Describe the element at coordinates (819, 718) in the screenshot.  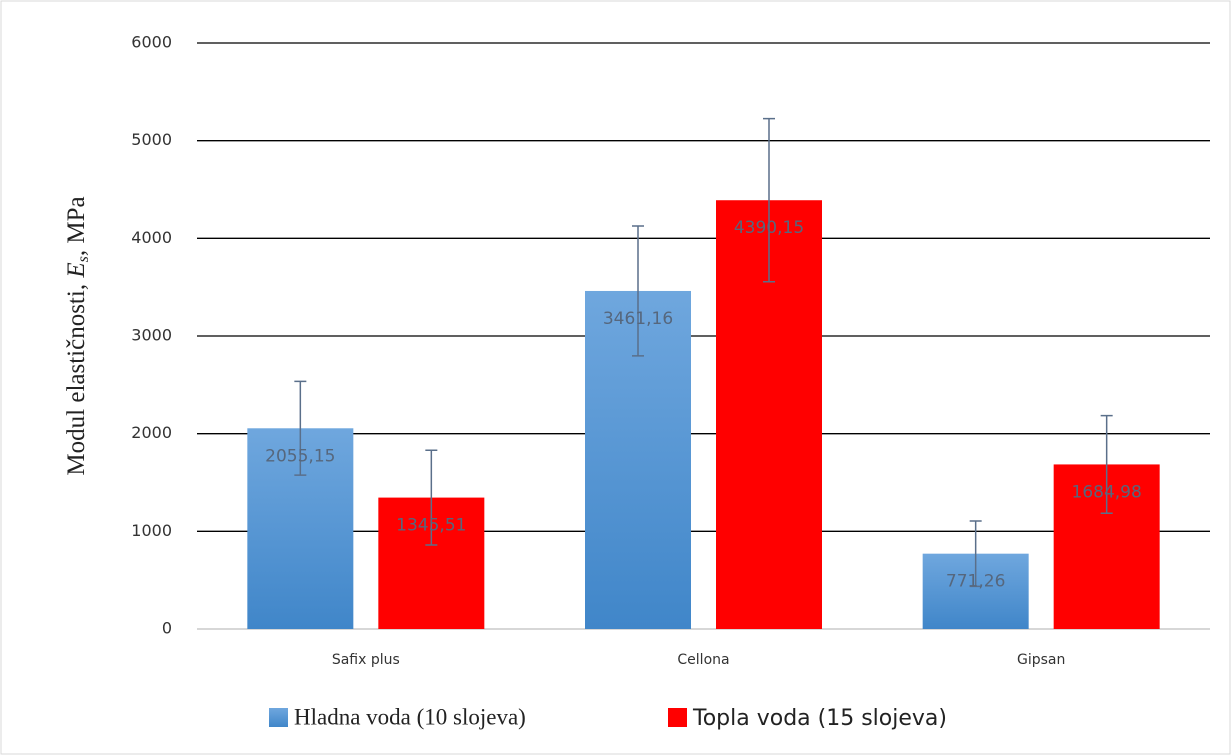
I see `legend-label: Topla voda (15 slojeva)` at that location.